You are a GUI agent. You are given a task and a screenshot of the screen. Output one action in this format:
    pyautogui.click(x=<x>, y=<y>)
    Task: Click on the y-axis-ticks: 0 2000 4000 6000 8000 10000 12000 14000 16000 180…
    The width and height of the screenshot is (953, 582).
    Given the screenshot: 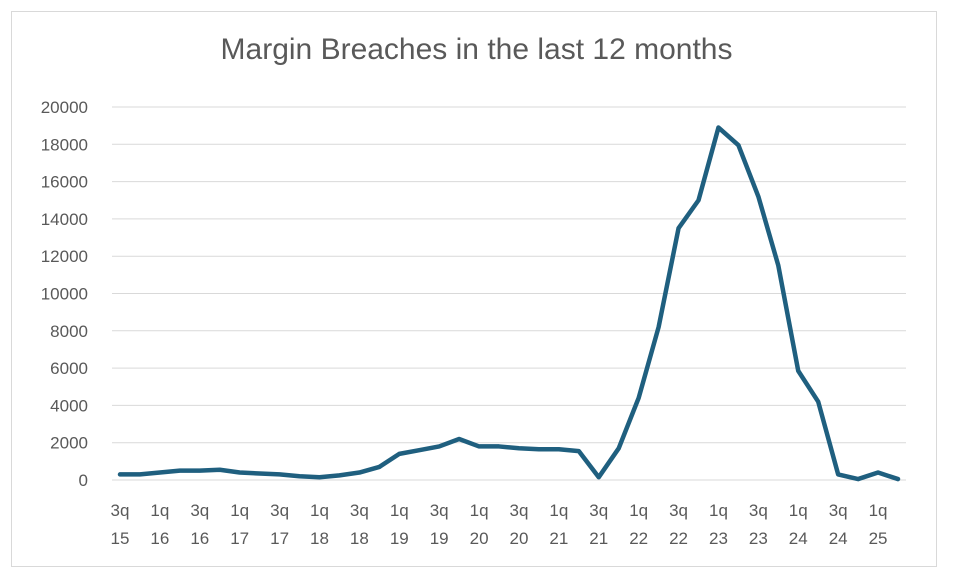 What is the action you would take?
    pyautogui.click(x=64, y=294)
    